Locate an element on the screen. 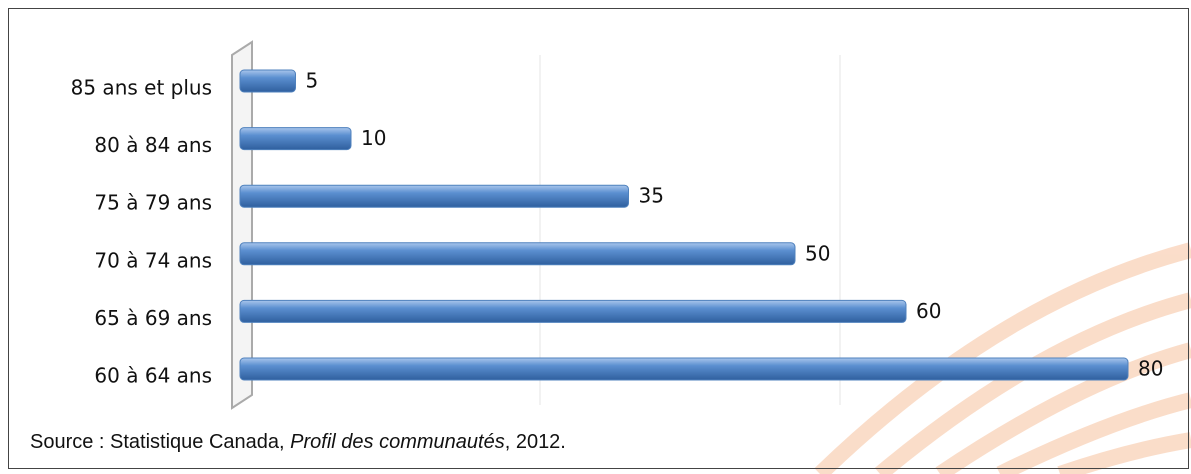  data-label: 80 is located at coordinates (1150, 369).